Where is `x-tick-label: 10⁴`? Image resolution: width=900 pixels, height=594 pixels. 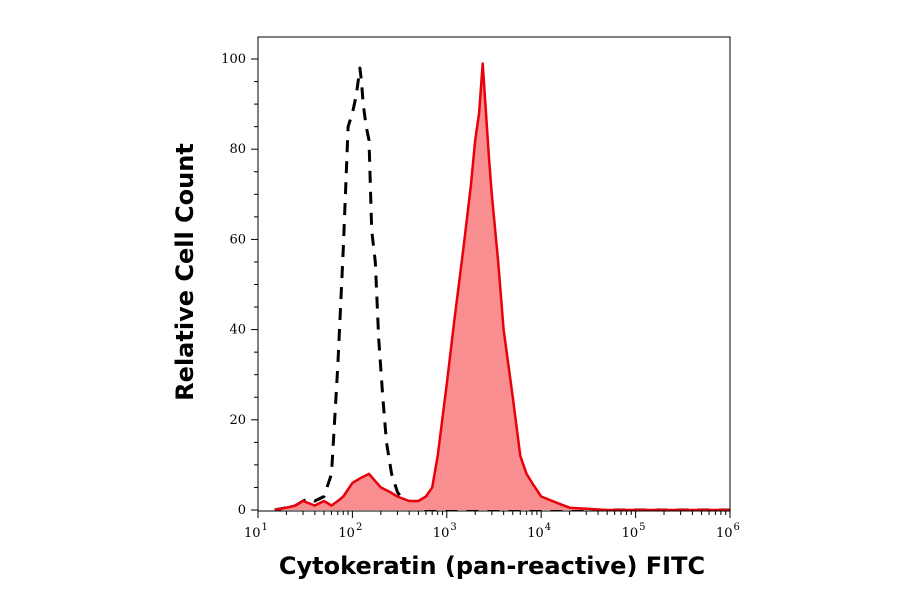 x-tick-label: 10⁴ is located at coordinates (539, 531).